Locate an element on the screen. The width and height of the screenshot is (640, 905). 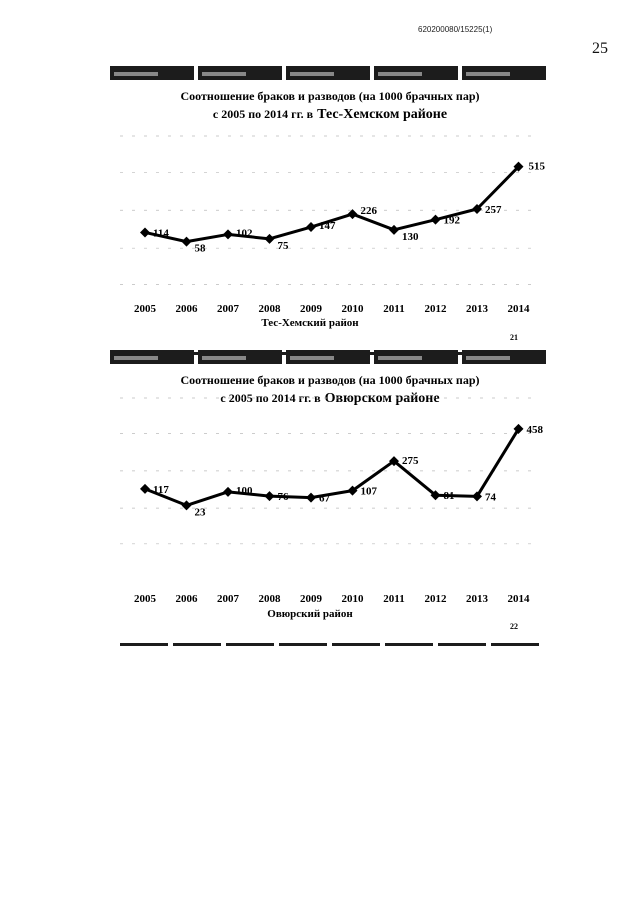
data-label: 81 is located at coordinates (449, 496).